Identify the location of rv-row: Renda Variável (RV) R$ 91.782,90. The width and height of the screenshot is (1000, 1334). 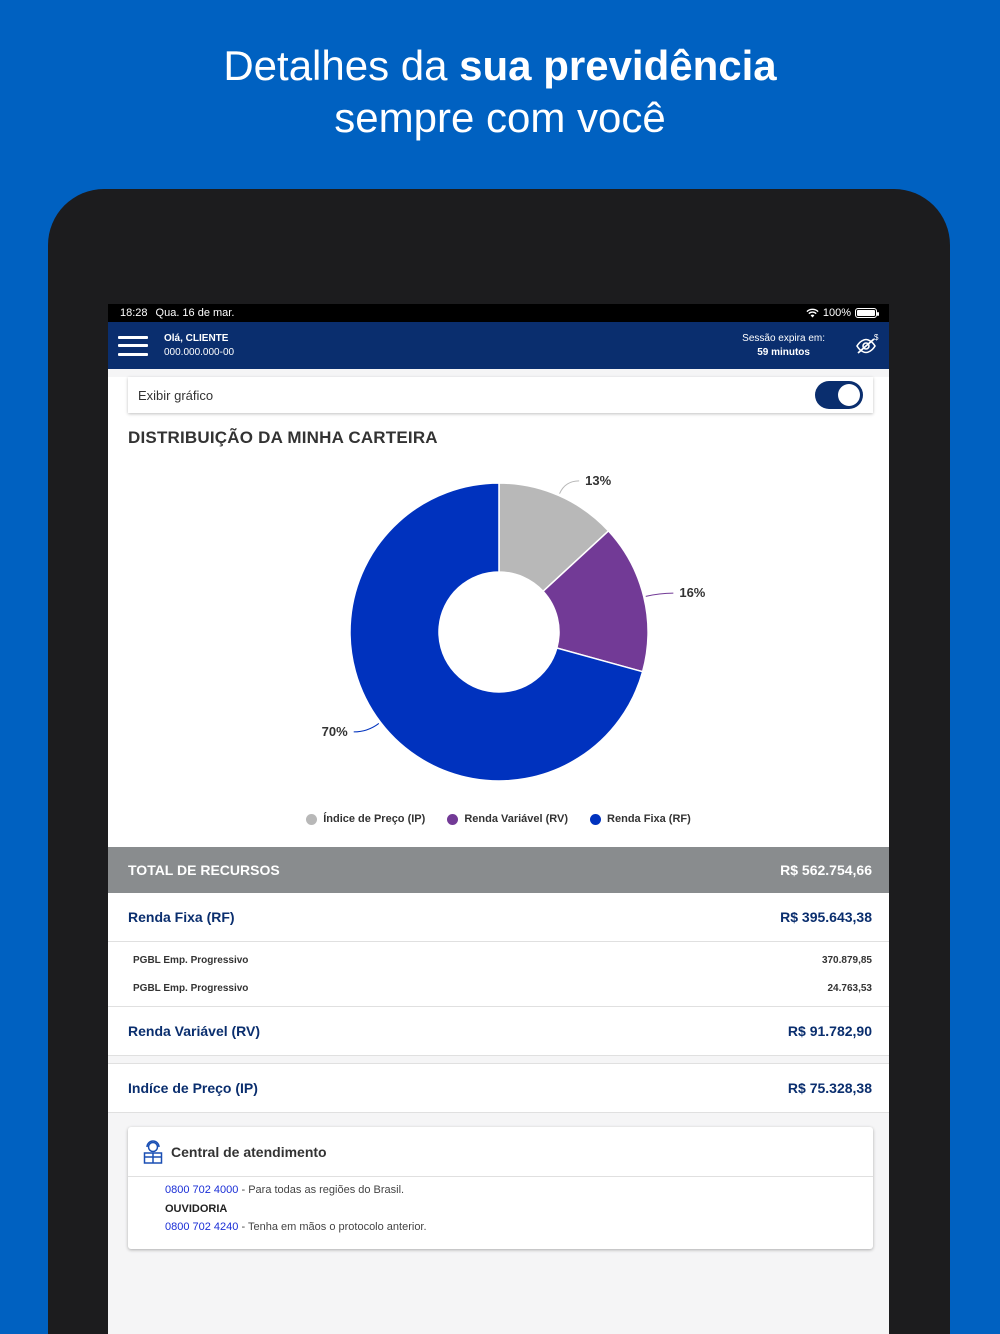
(498, 1031).